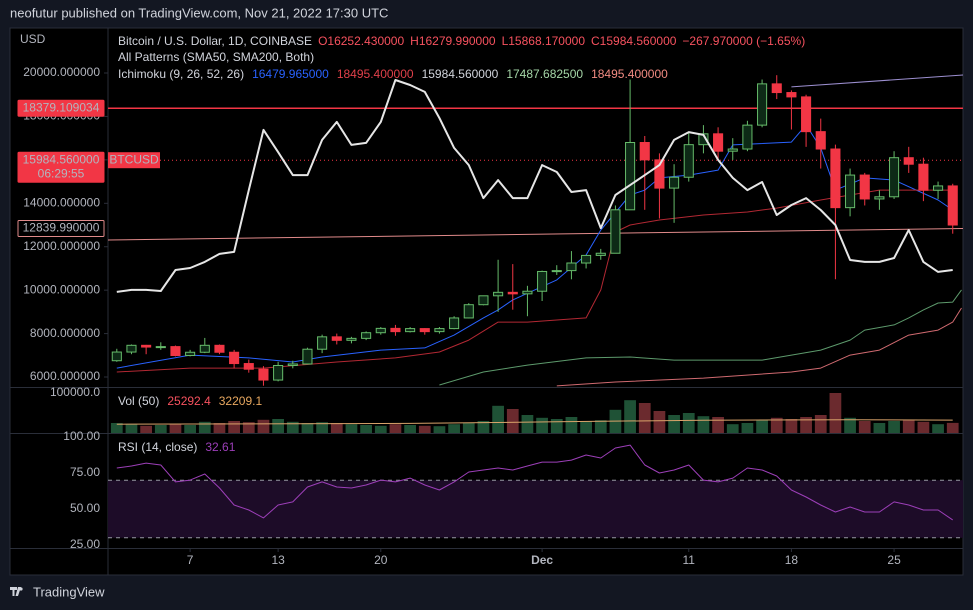  Describe the element at coordinates (700, 337) in the screenshot. I see `indicator-line` at that location.